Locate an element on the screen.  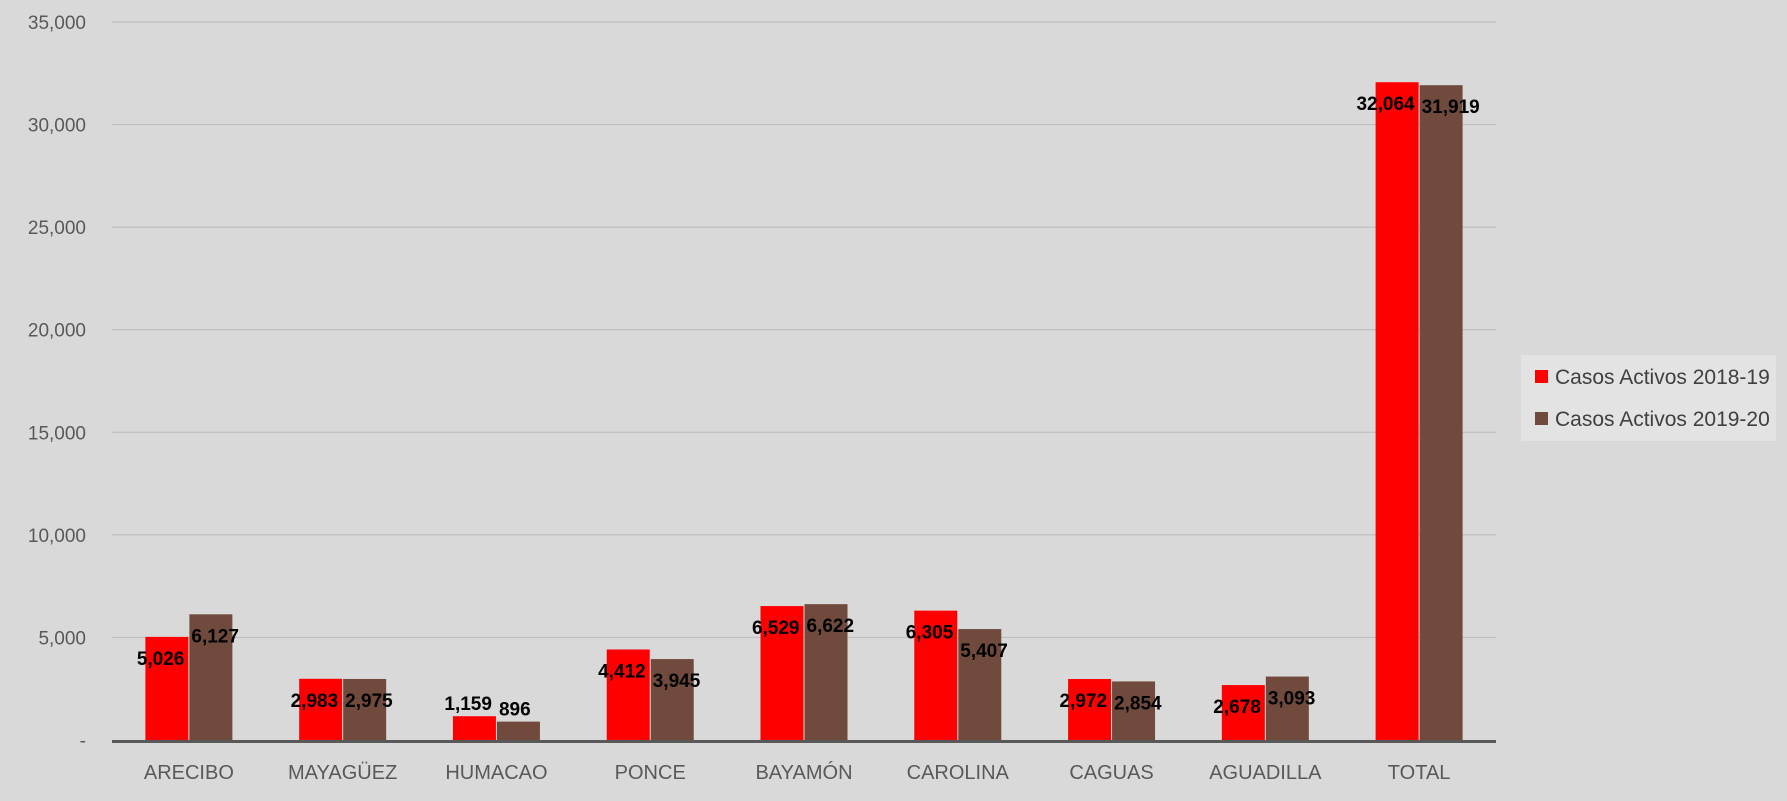
category-label: MAYAGÜEZ is located at coordinates (342, 773).